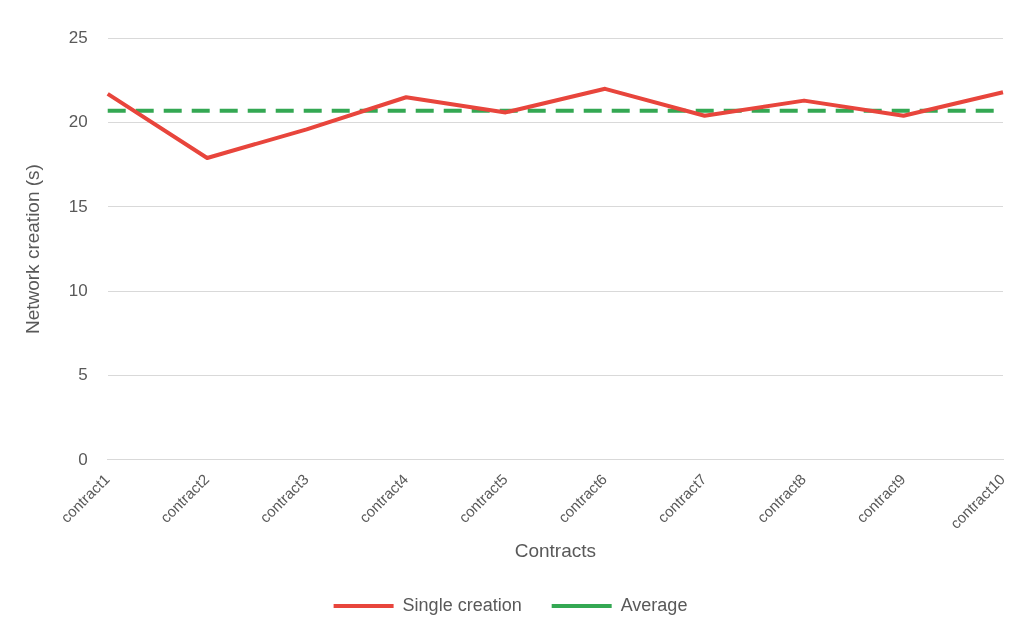  What do you see at coordinates (654, 604) in the screenshot?
I see `legend-label: Average` at bounding box center [654, 604].